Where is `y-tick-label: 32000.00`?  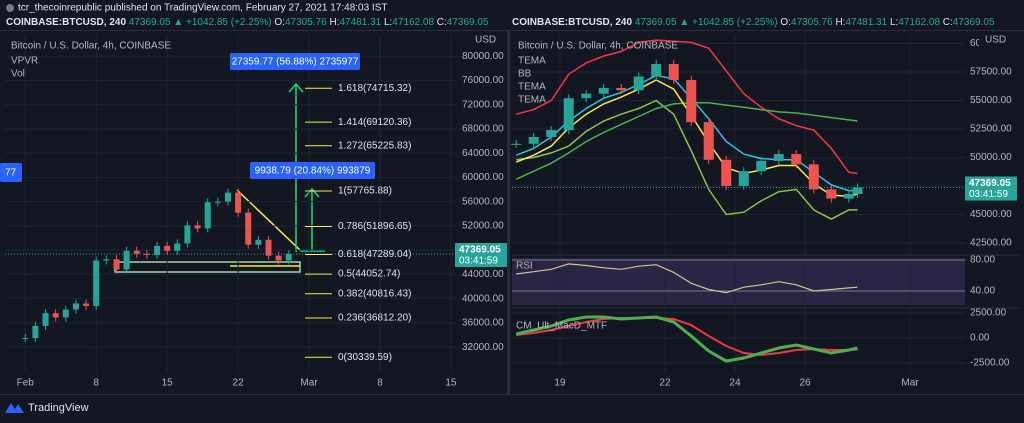
y-tick-label: 32000.00 is located at coordinates (483, 347).